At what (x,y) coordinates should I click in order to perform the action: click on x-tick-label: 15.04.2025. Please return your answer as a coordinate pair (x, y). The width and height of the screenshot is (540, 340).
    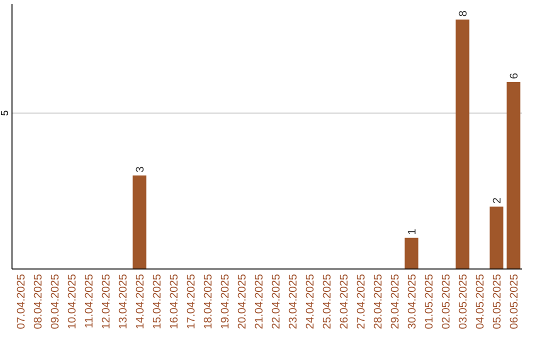
    Looking at the image, I should click on (158, 302).